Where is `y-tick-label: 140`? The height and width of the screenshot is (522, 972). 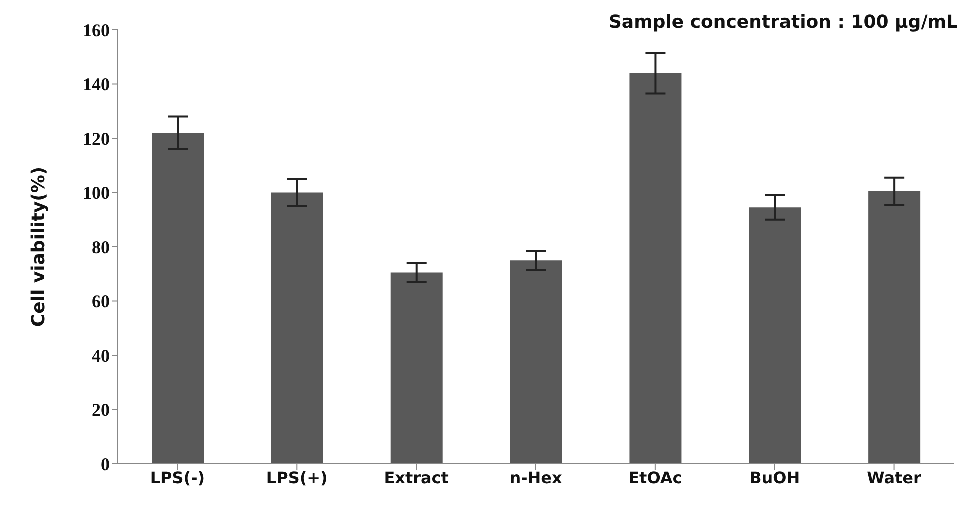 y-tick-label: 140 is located at coordinates (96, 84).